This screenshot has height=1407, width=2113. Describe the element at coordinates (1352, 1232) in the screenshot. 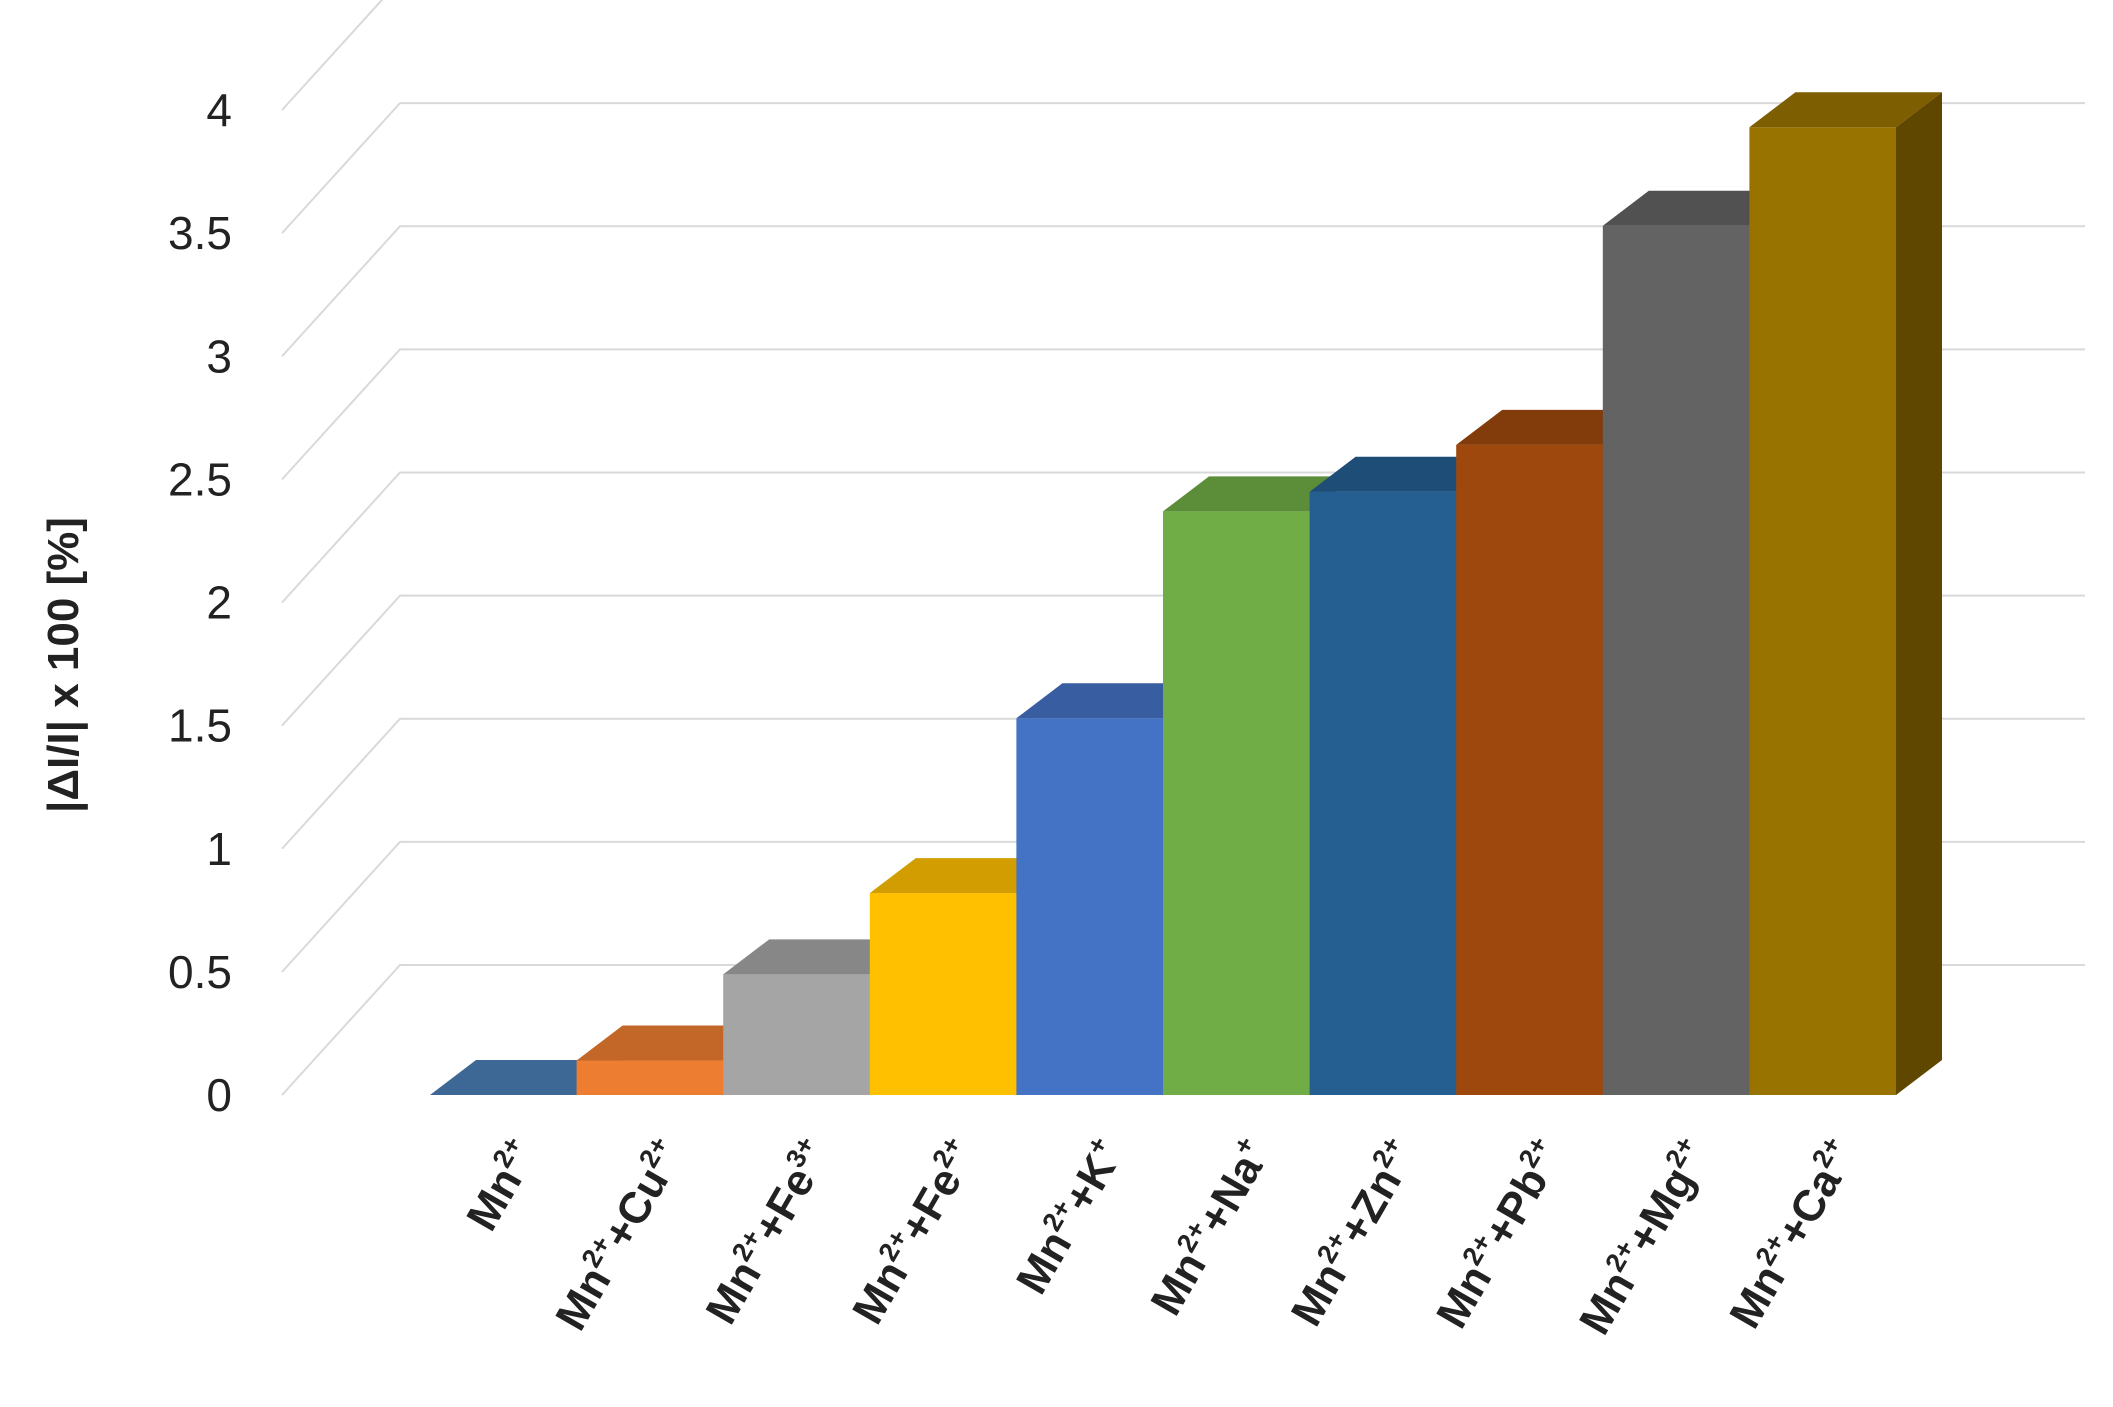

I see `x-tick-label: Mn2+​+Zn2+​` at that location.